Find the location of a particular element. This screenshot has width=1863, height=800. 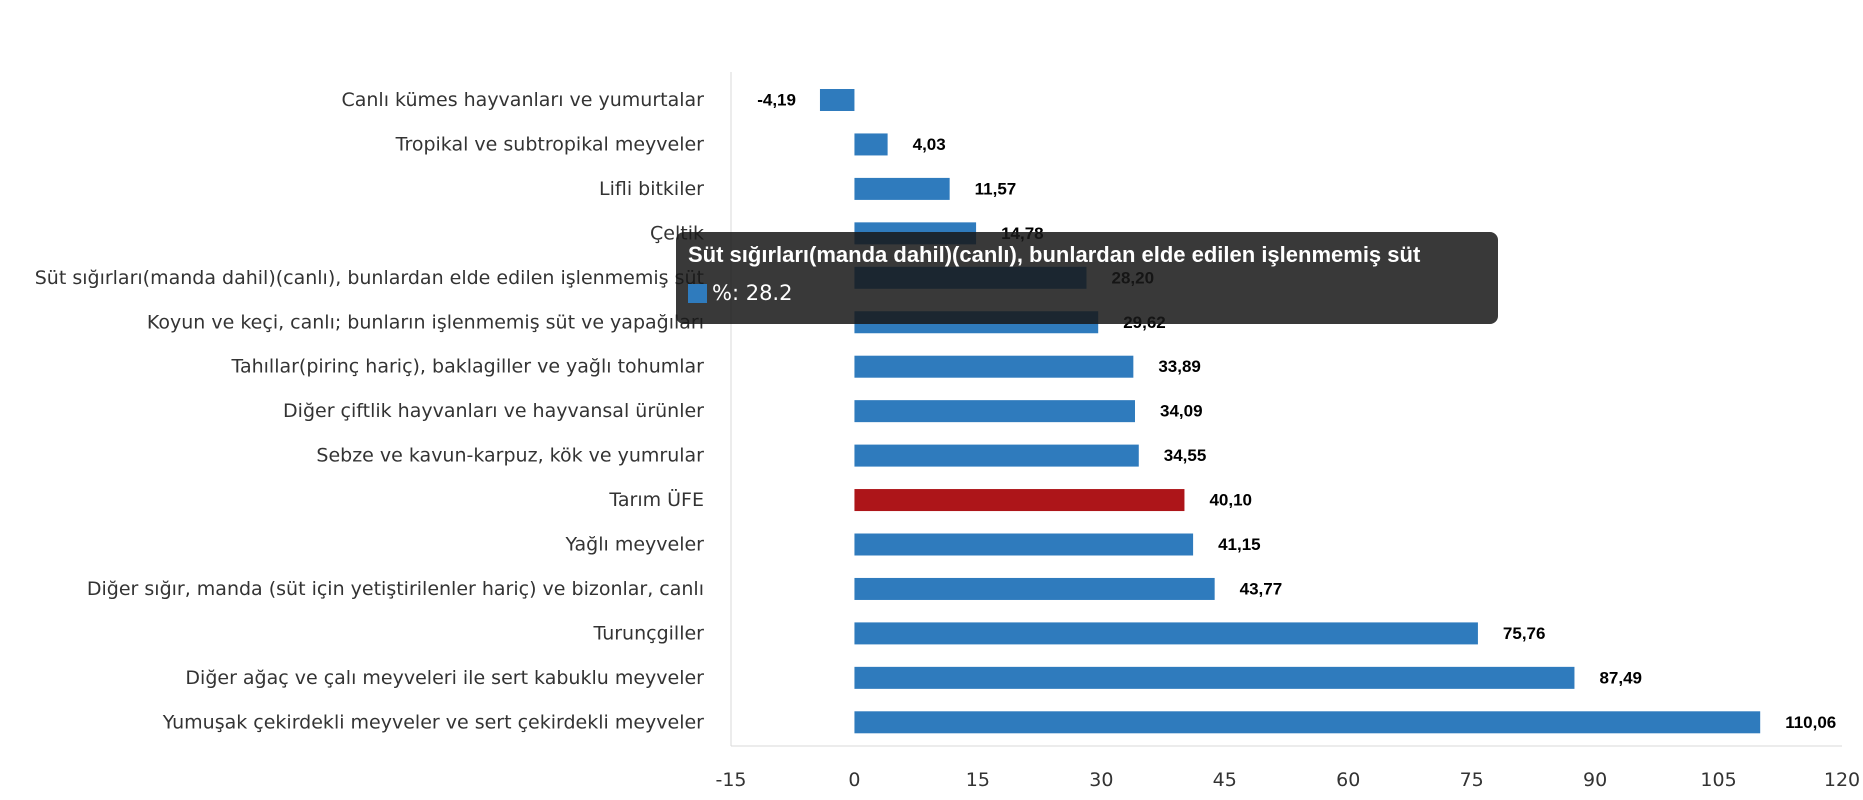

value-label: 11,57 is located at coordinates (996, 188).